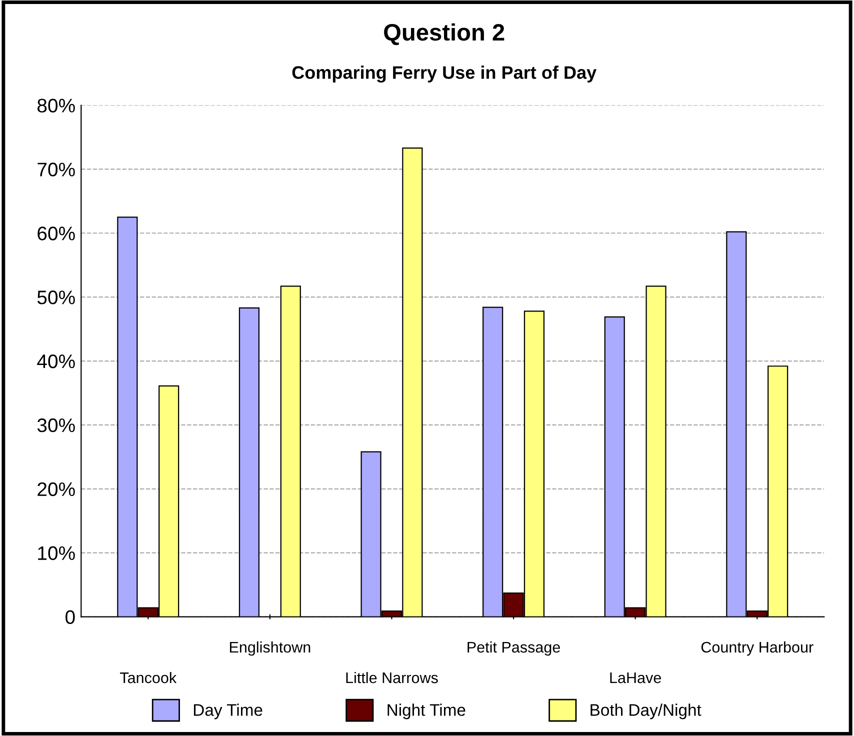 The width and height of the screenshot is (854, 736). Describe the element at coordinates (56, 105) in the screenshot. I see `y-tick-label: 80%` at that location.